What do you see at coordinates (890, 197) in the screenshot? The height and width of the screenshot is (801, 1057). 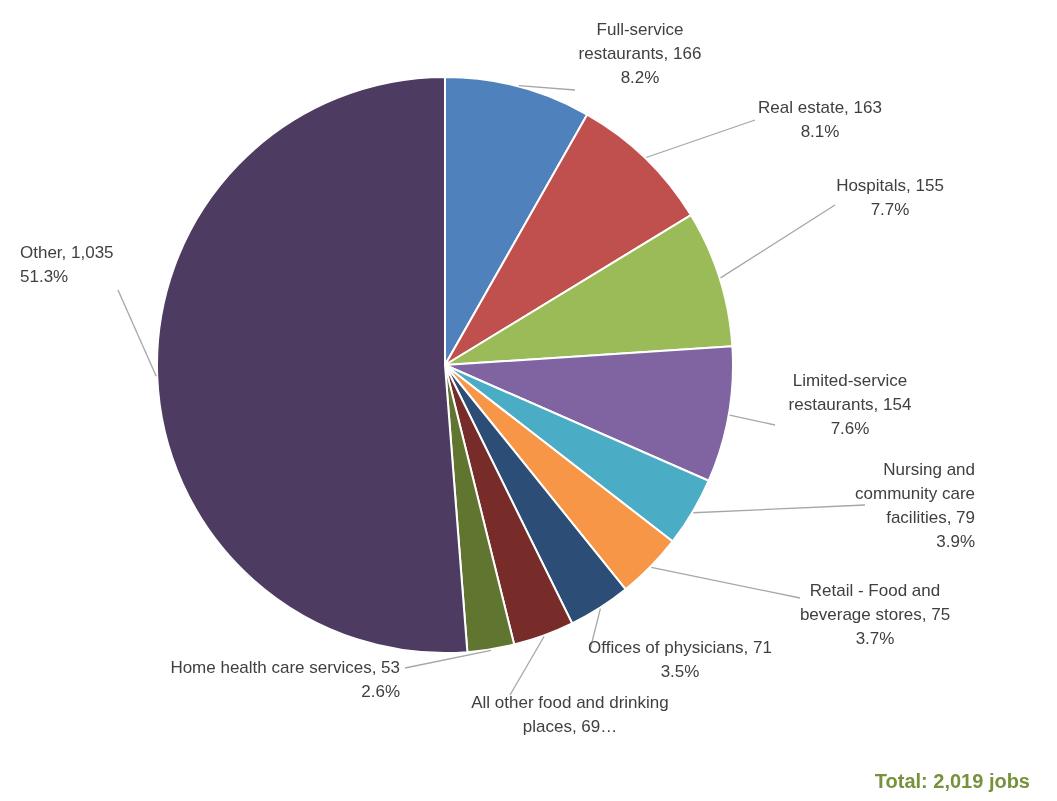 I see `slice-label: Hospitals, 155 7.7%` at bounding box center [890, 197].